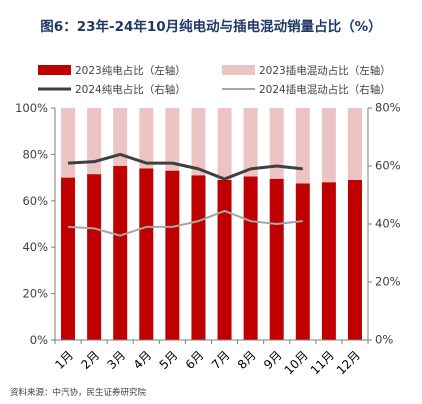  What do you see at coordinates (296, 362) in the screenshot?
I see `x-tick-label: 10月` at bounding box center [296, 362].